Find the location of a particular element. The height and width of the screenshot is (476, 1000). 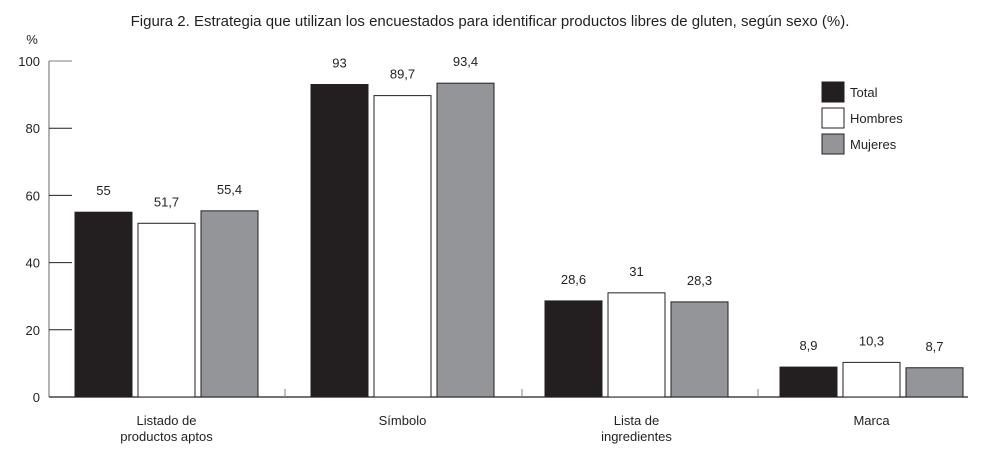

data-label: 89,7 is located at coordinates (402, 74).